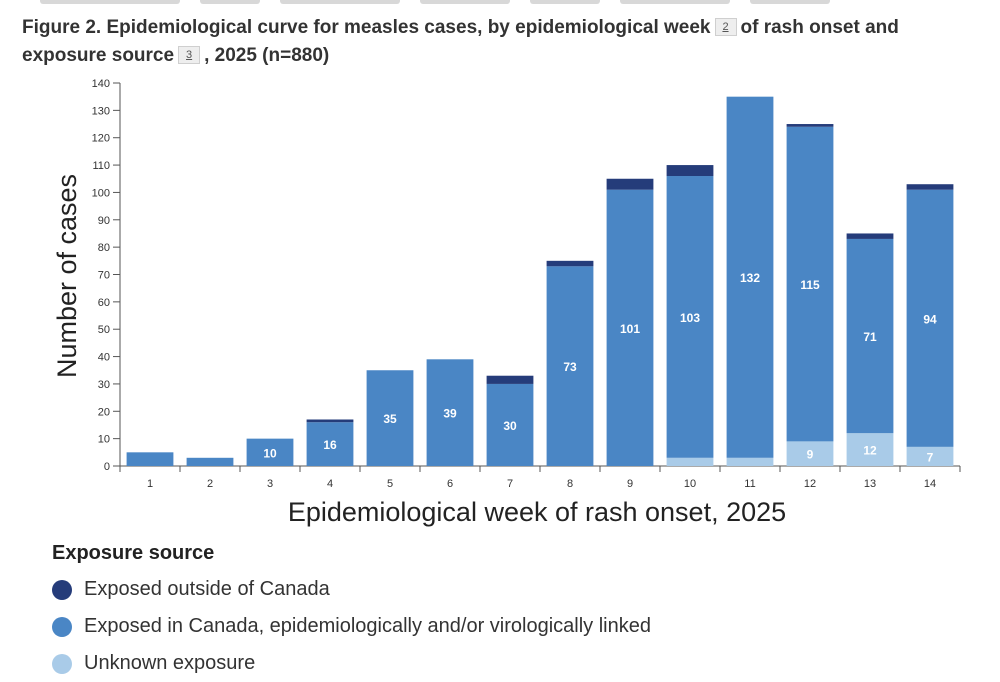 The image size is (1000, 682). I want to click on data-label: 16, so click(330, 445).